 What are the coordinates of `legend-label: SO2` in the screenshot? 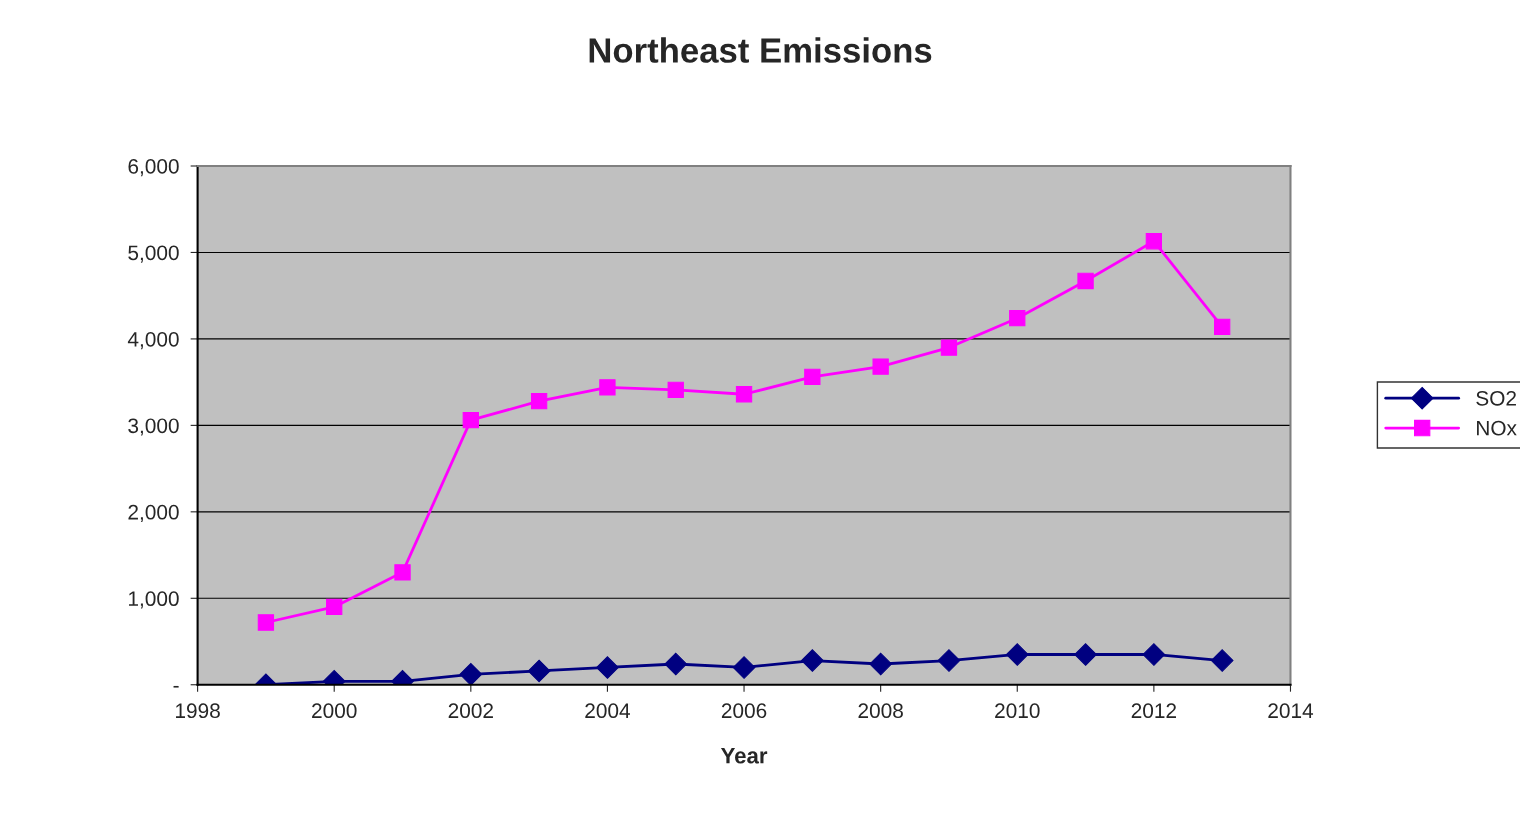 It's located at (1496, 398).